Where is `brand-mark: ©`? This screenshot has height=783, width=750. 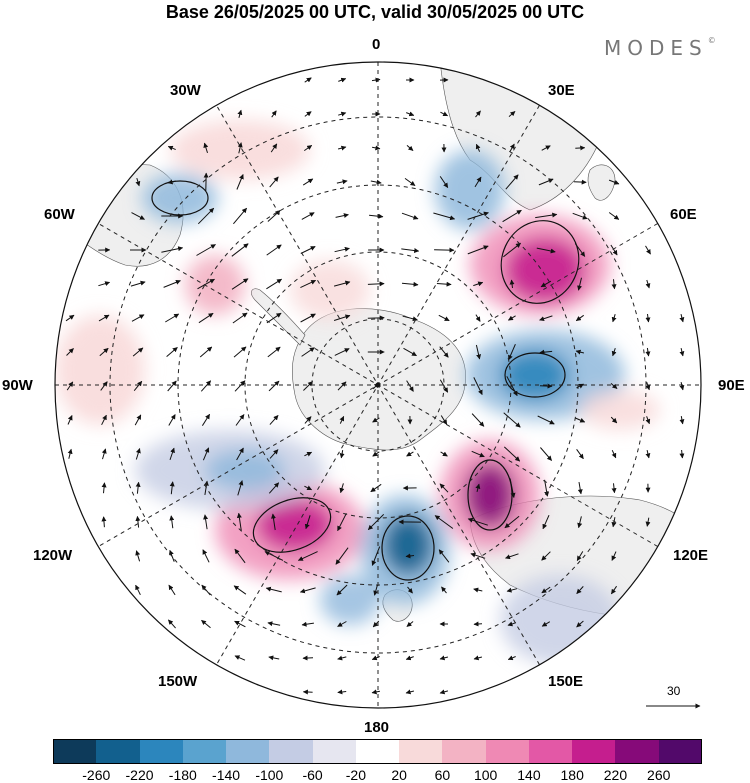 brand-mark: © is located at coordinates (711, 40).